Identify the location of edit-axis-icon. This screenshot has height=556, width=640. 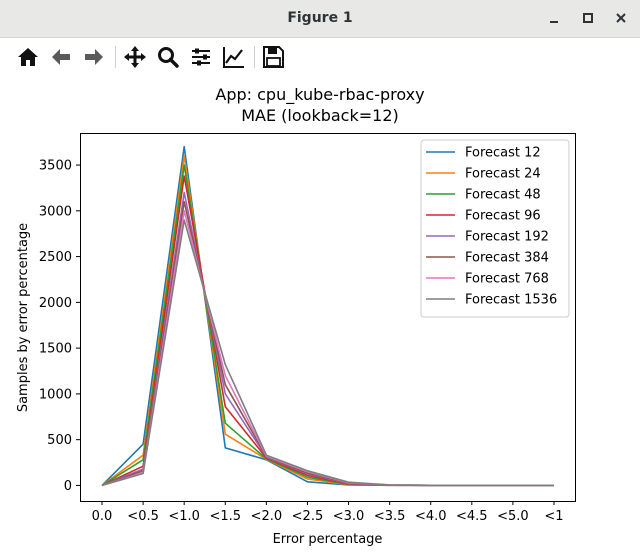
(234, 57).